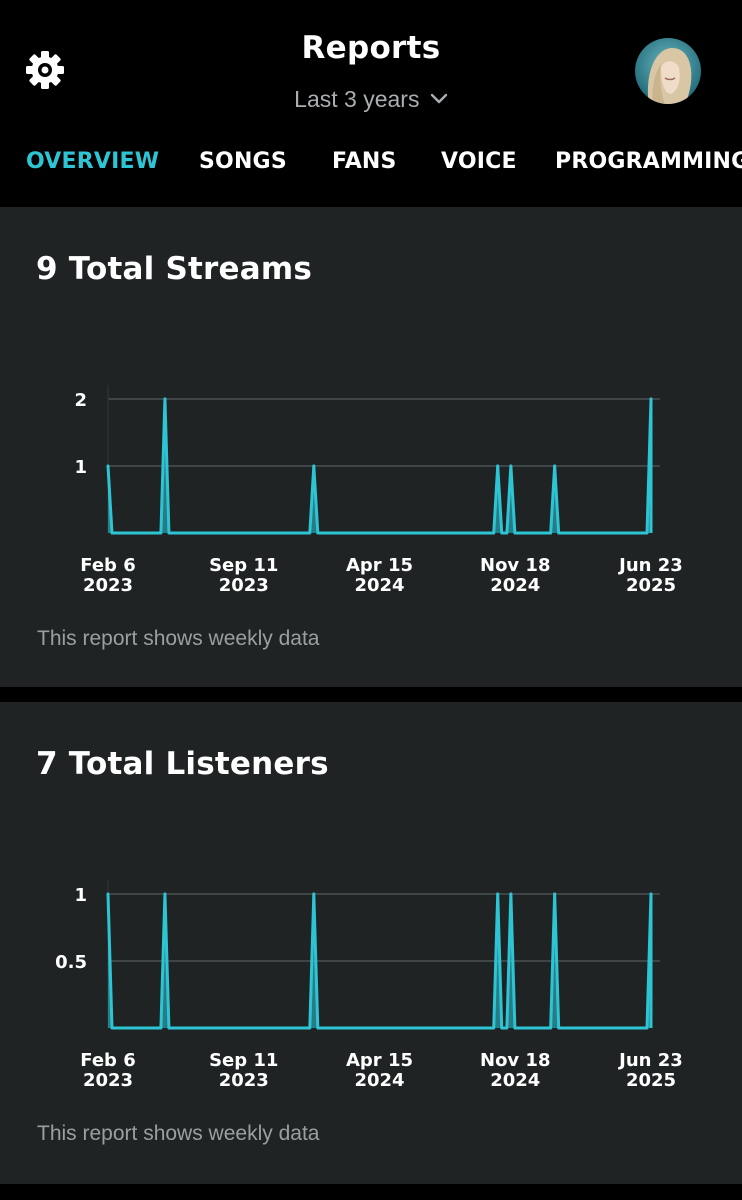 The width and height of the screenshot is (742, 1200). I want to click on tab-overview: OVERVIEW, so click(93, 161).